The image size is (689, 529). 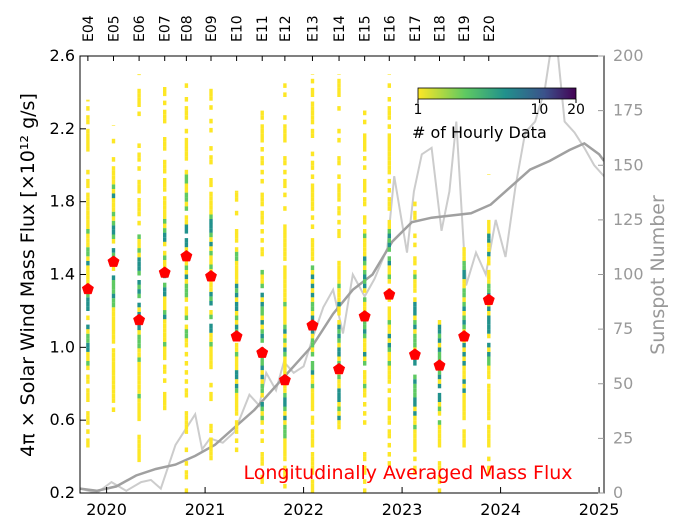 I want to click on x-tick-label: 2022, so click(x=303, y=509).